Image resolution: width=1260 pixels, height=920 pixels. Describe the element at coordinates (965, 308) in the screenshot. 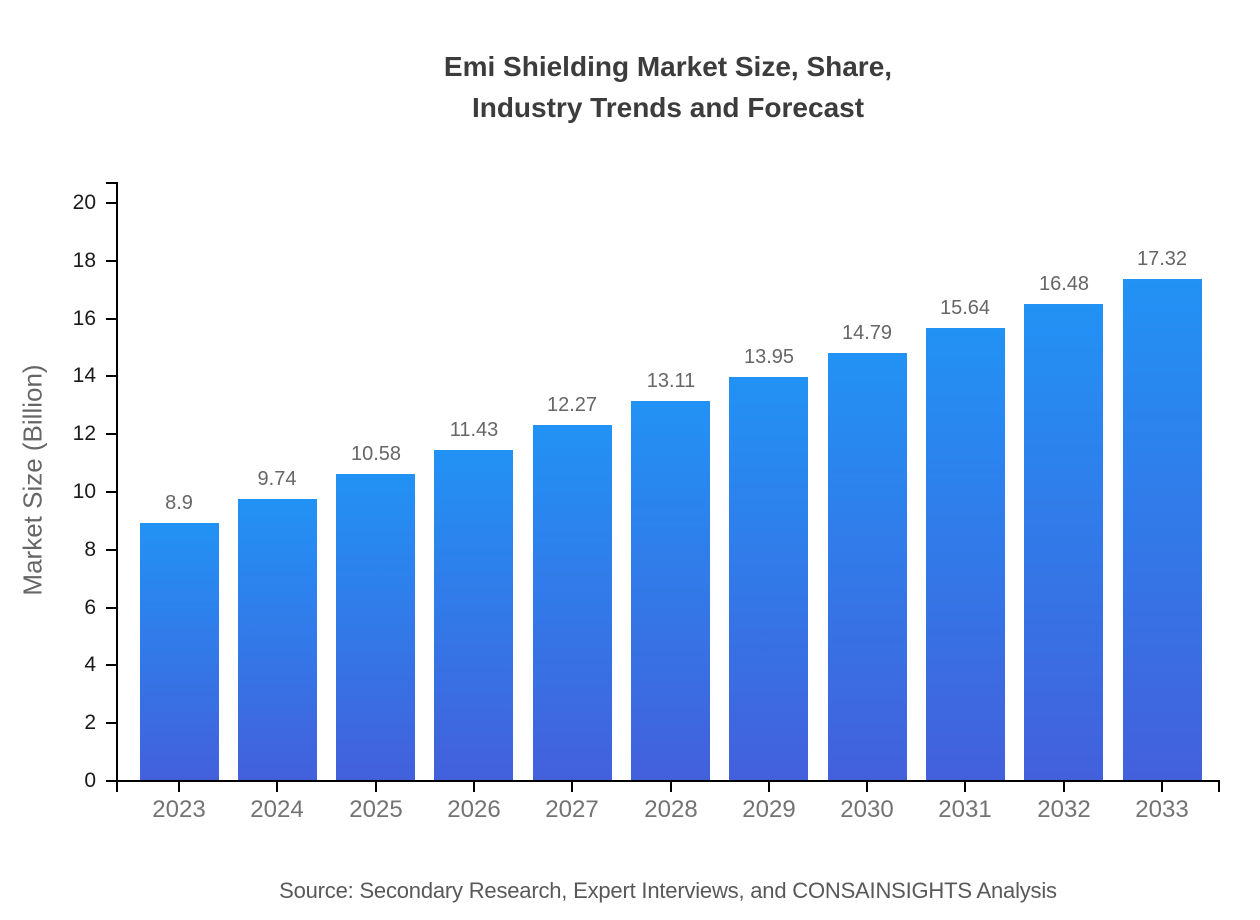

I see `bar-value-label: 15.64` at that location.